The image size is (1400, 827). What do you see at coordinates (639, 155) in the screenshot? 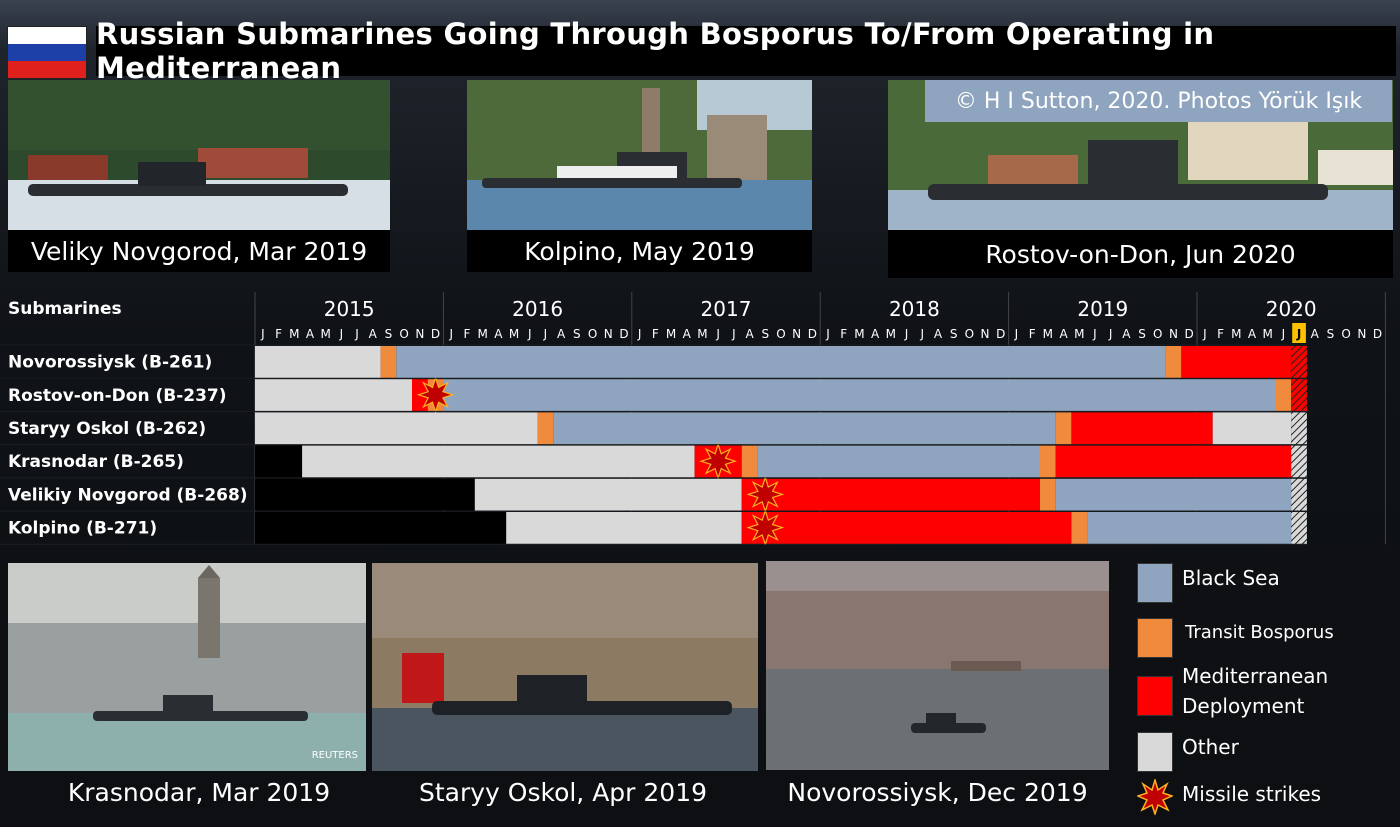
I see `photo-kolpino` at bounding box center [639, 155].